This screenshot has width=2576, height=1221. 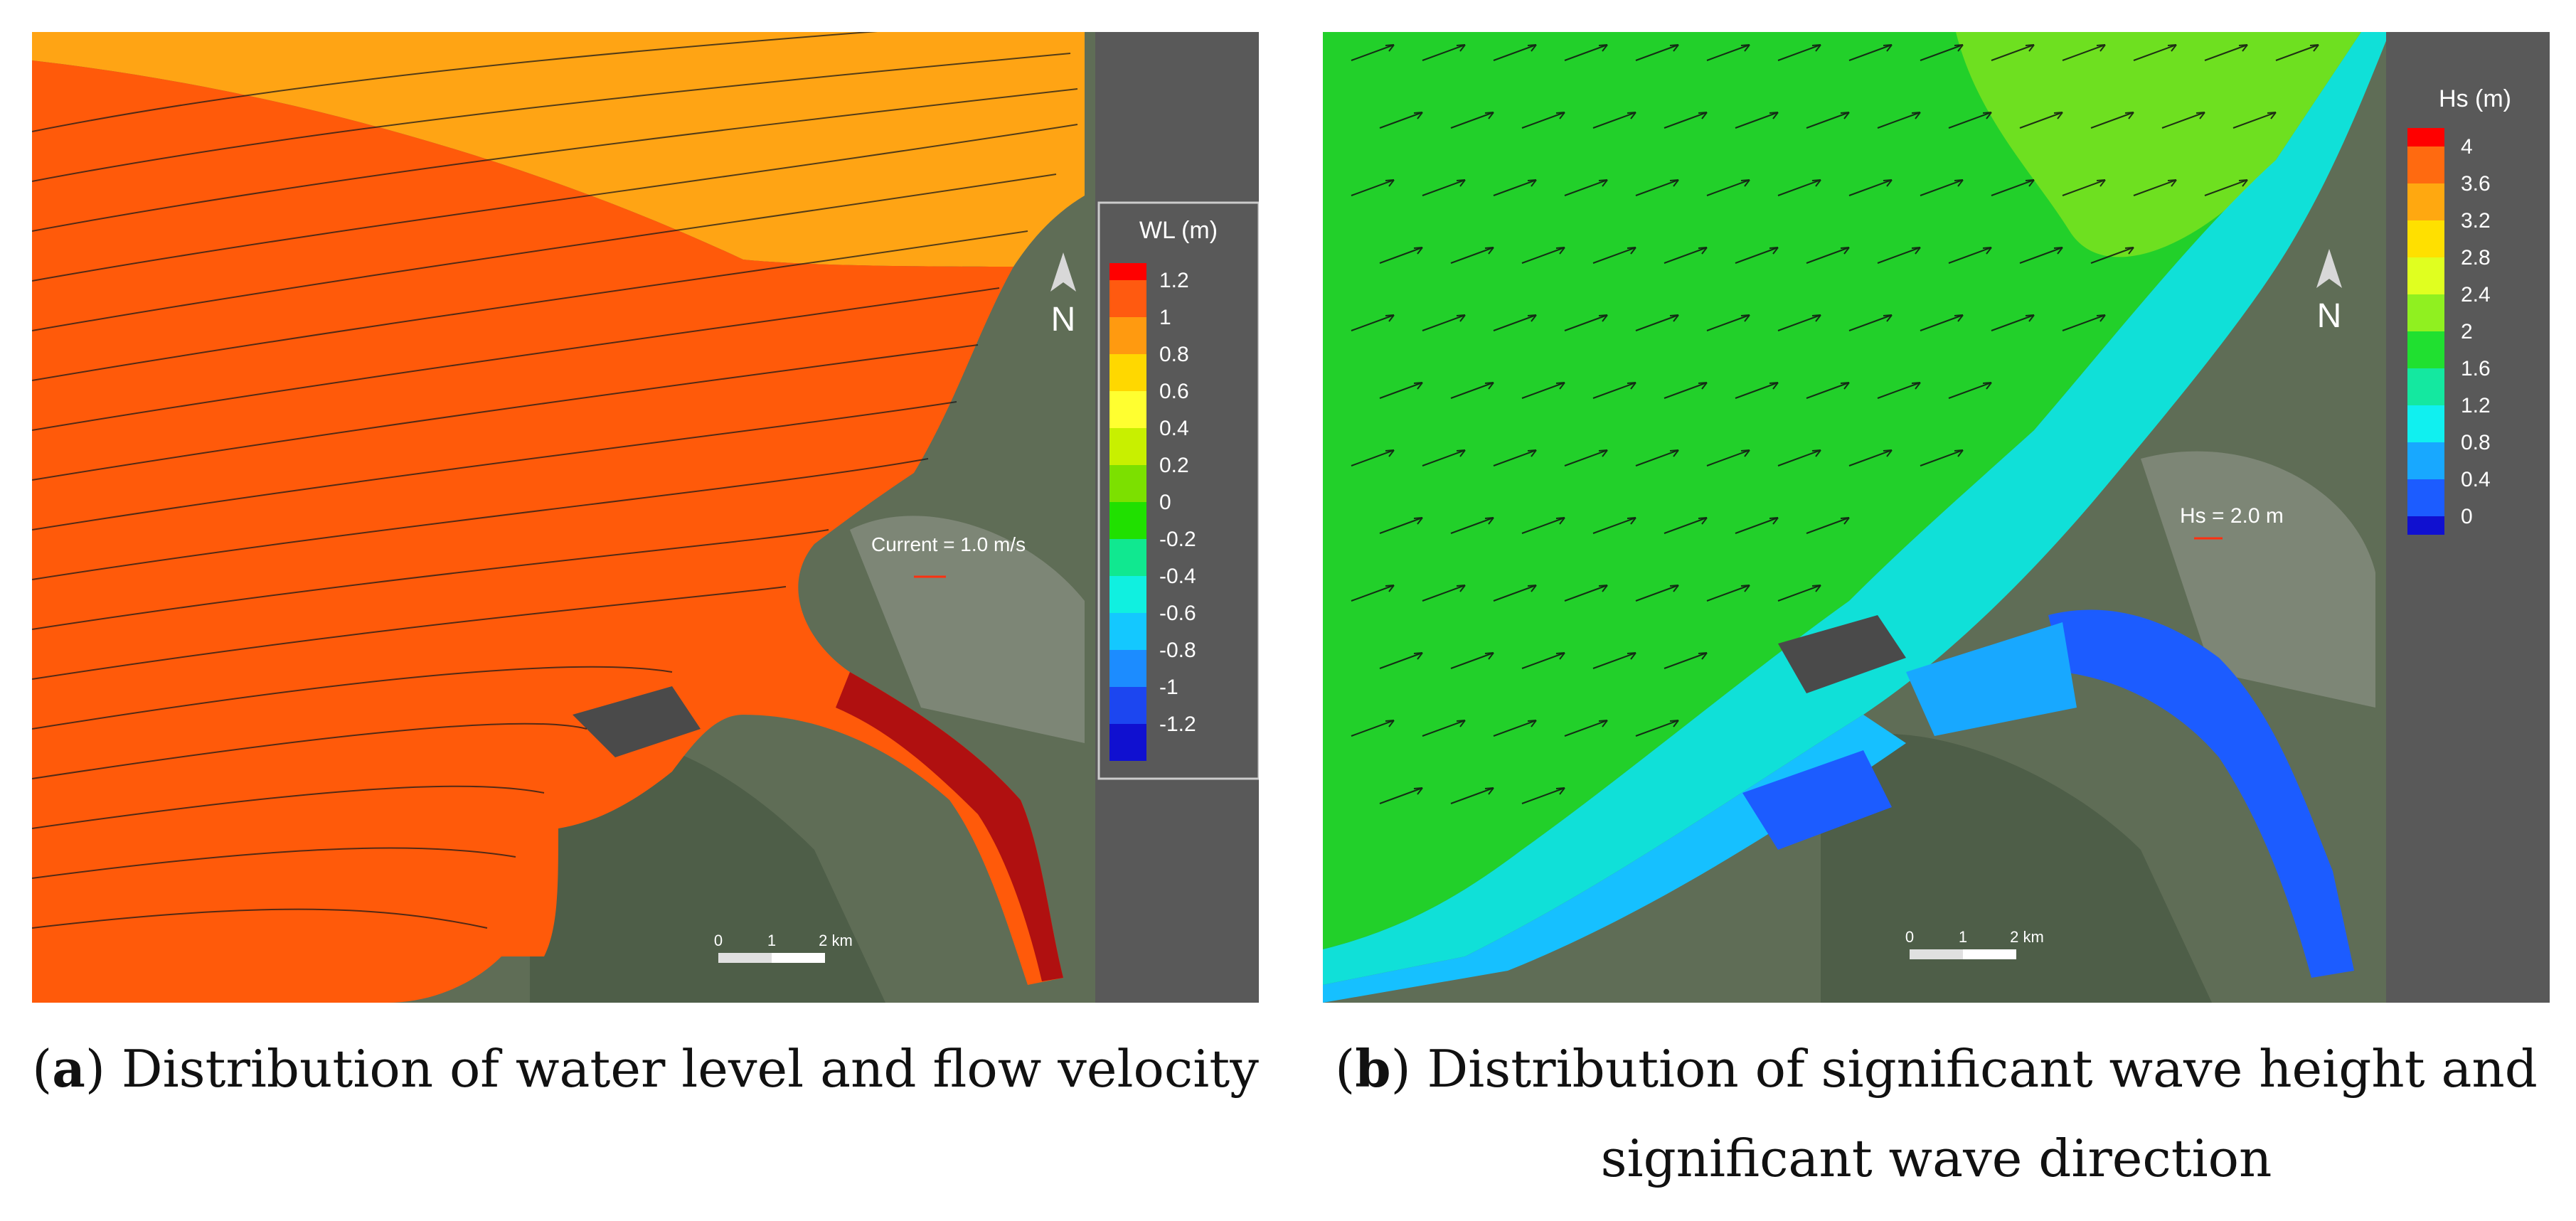 I want to click on legend-frame, so click(x=1178, y=490).